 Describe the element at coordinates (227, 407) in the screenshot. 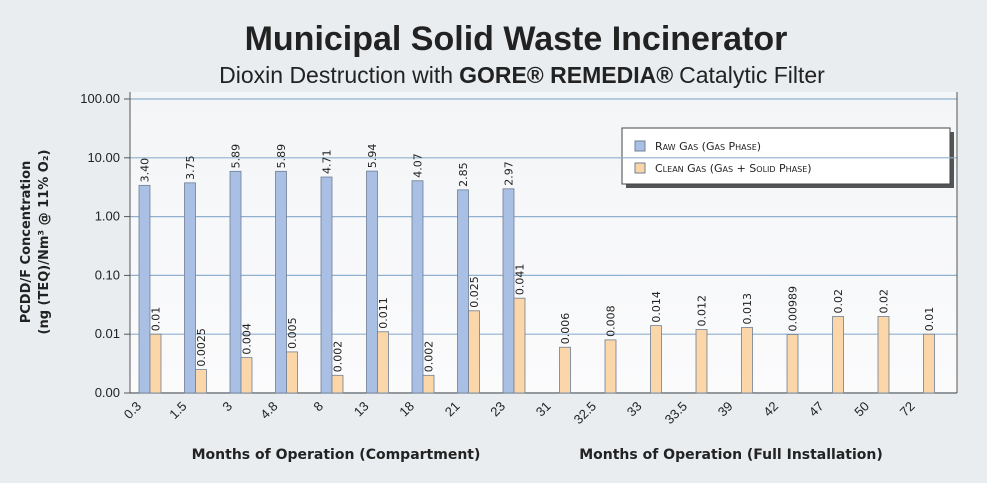

I see `x-tick-label: 3` at that location.